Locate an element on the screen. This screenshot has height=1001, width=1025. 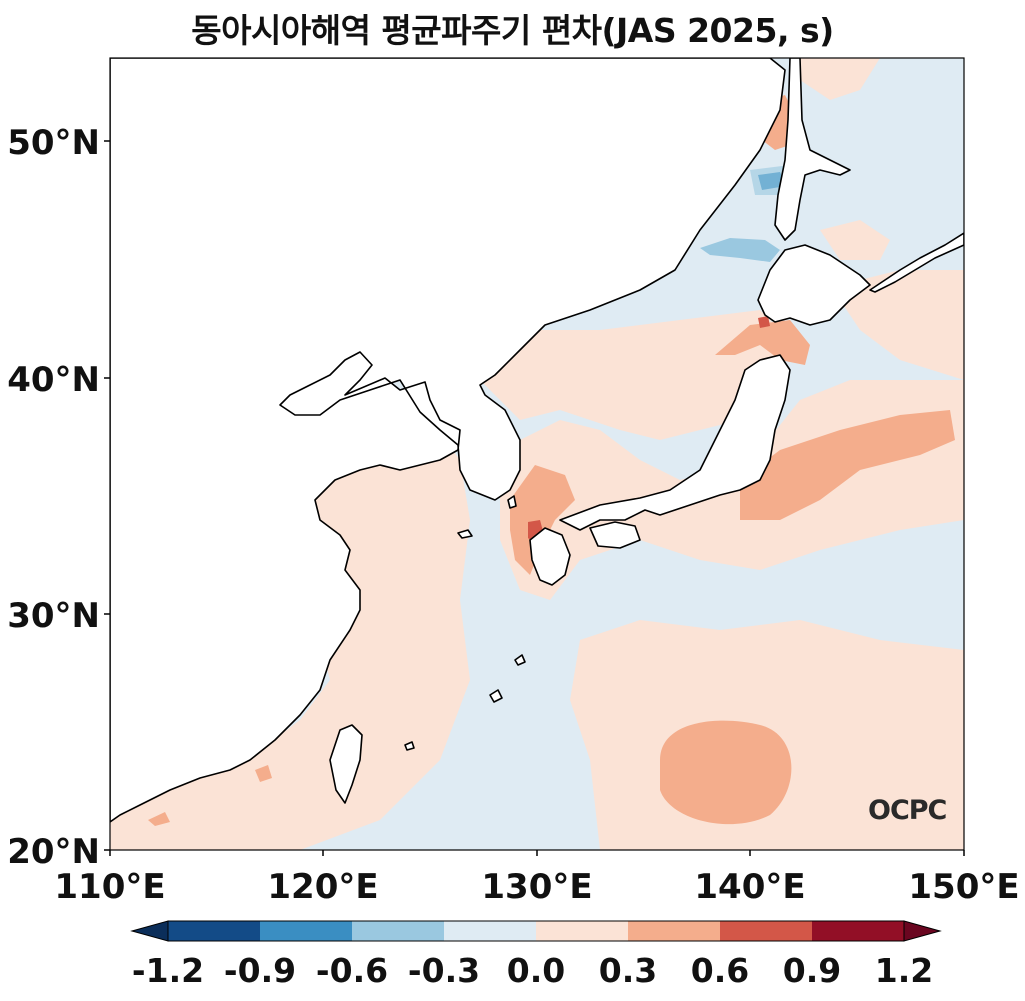
anomaly-region-tsugaru-positive is located at coordinates (762, 342).